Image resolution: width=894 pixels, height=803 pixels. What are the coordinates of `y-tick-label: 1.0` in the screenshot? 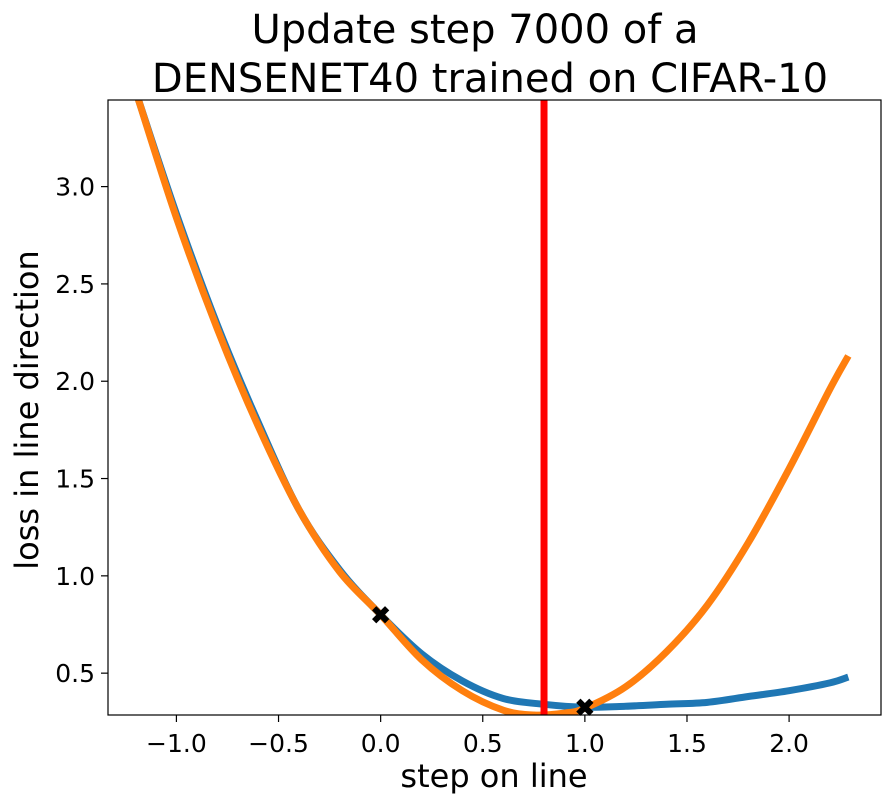 It's located at (75, 576).